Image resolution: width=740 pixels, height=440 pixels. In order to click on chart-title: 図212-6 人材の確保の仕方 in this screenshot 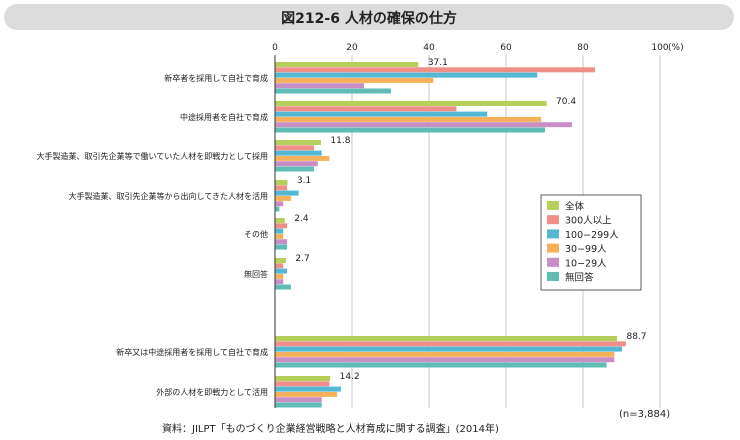, I will do `click(369, 19)`.